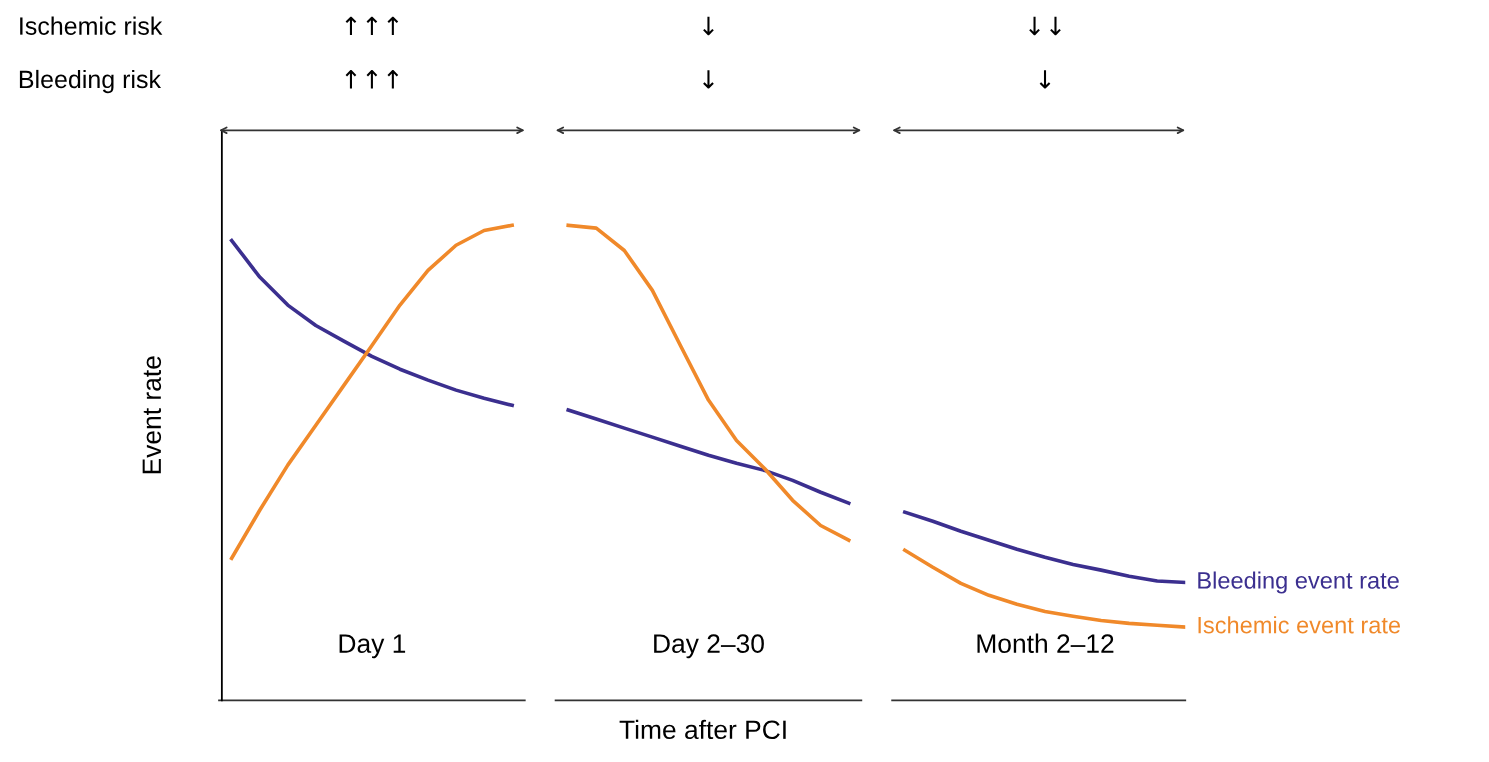 The height and width of the screenshot is (762, 1489). I want to click on y-axis-title: Event rate, so click(152, 415).